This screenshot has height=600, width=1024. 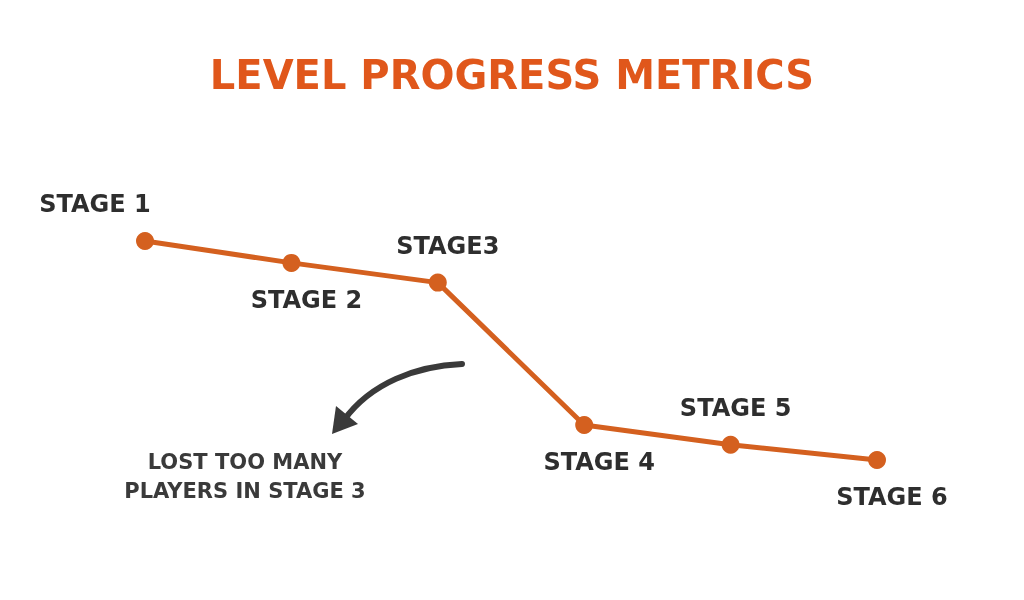 What do you see at coordinates (245, 477) in the screenshot?
I see `annotation: LOST TOO MANY PLAYERS IN STAGE 3` at bounding box center [245, 477].